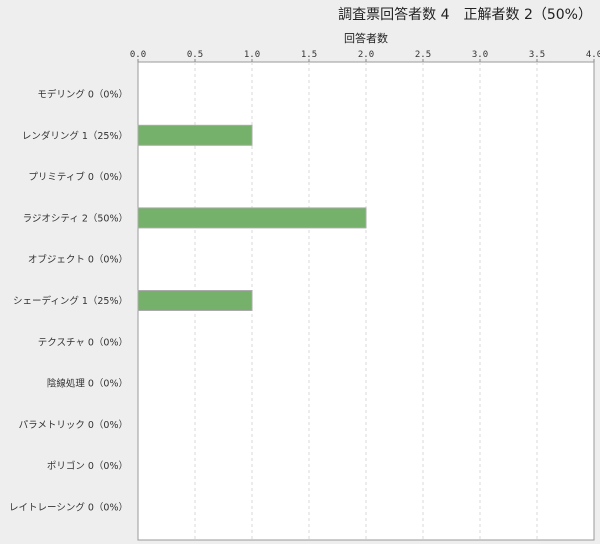 This screenshot has height=544, width=600. Describe the element at coordinates (78, 260) in the screenshot. I see `category-label: オブジェクト 0（0%）` at that location.